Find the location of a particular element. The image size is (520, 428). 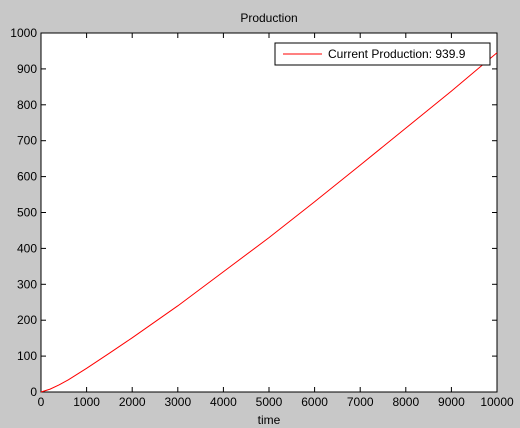

legend-box is located at coordinates (382, 54).